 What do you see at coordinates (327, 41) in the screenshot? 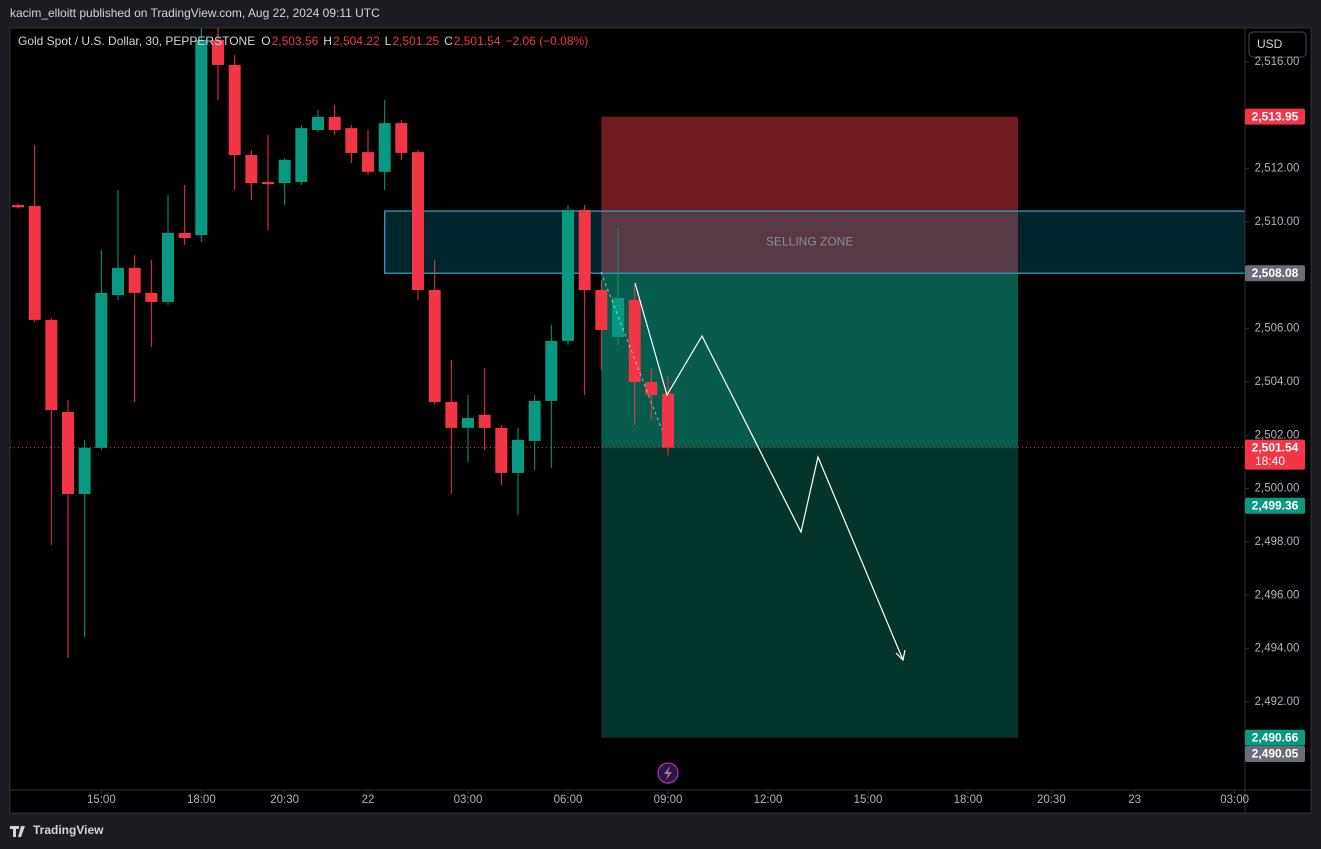
I see `ohlc-h-key: H` at bounding box center [327, 41].